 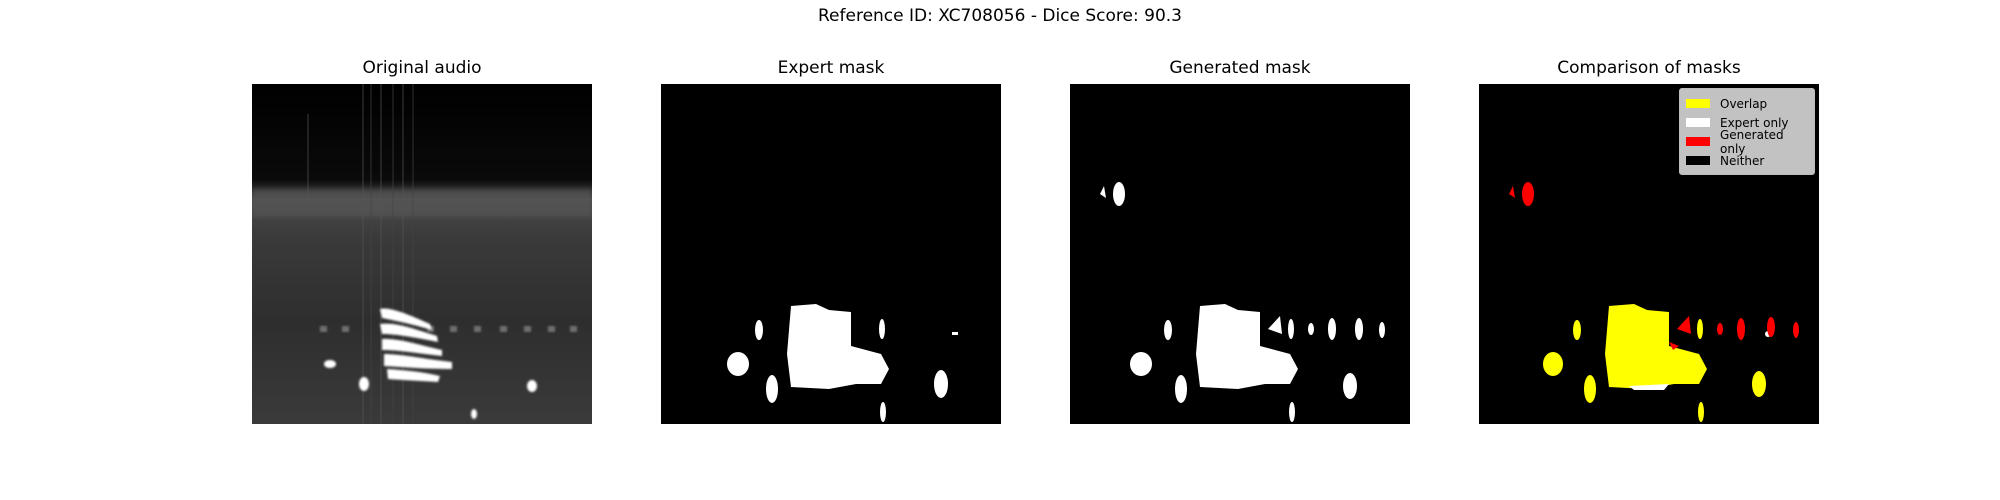 I want to click on legend-item-expert-only: Expert only, so click(x=1747, y=122).